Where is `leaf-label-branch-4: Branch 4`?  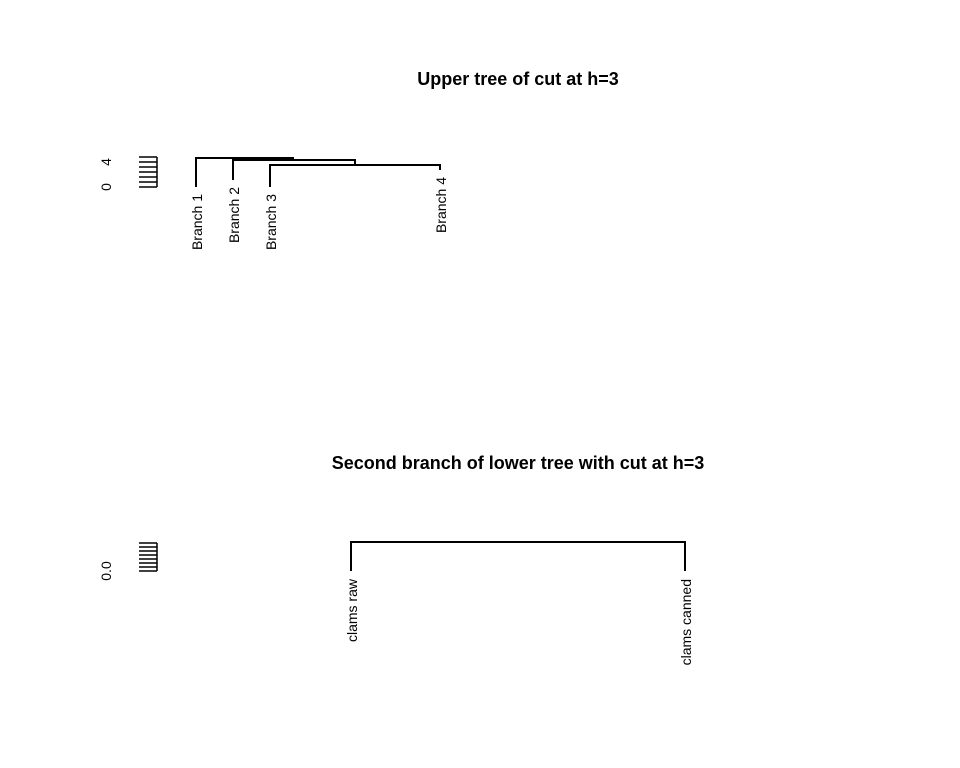 leaf-label-branch-4: Branch 4 is located at coordinates (441, 205).